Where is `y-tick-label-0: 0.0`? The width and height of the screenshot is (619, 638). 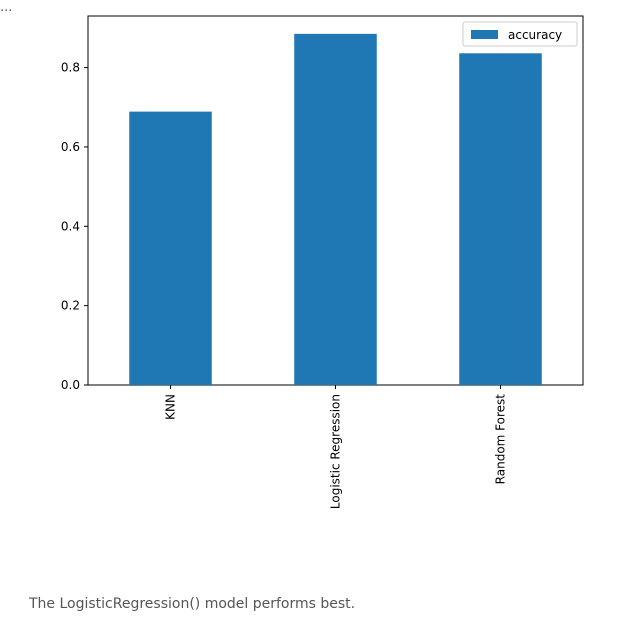 y-tick-label-0: 0.0 is located at coordinates (70, 385).